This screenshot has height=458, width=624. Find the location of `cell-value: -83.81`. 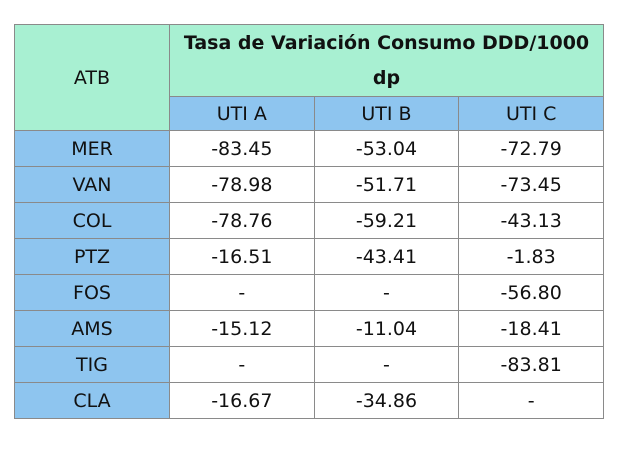

cell-value: -83.81 is located at coordinates (531, 364).